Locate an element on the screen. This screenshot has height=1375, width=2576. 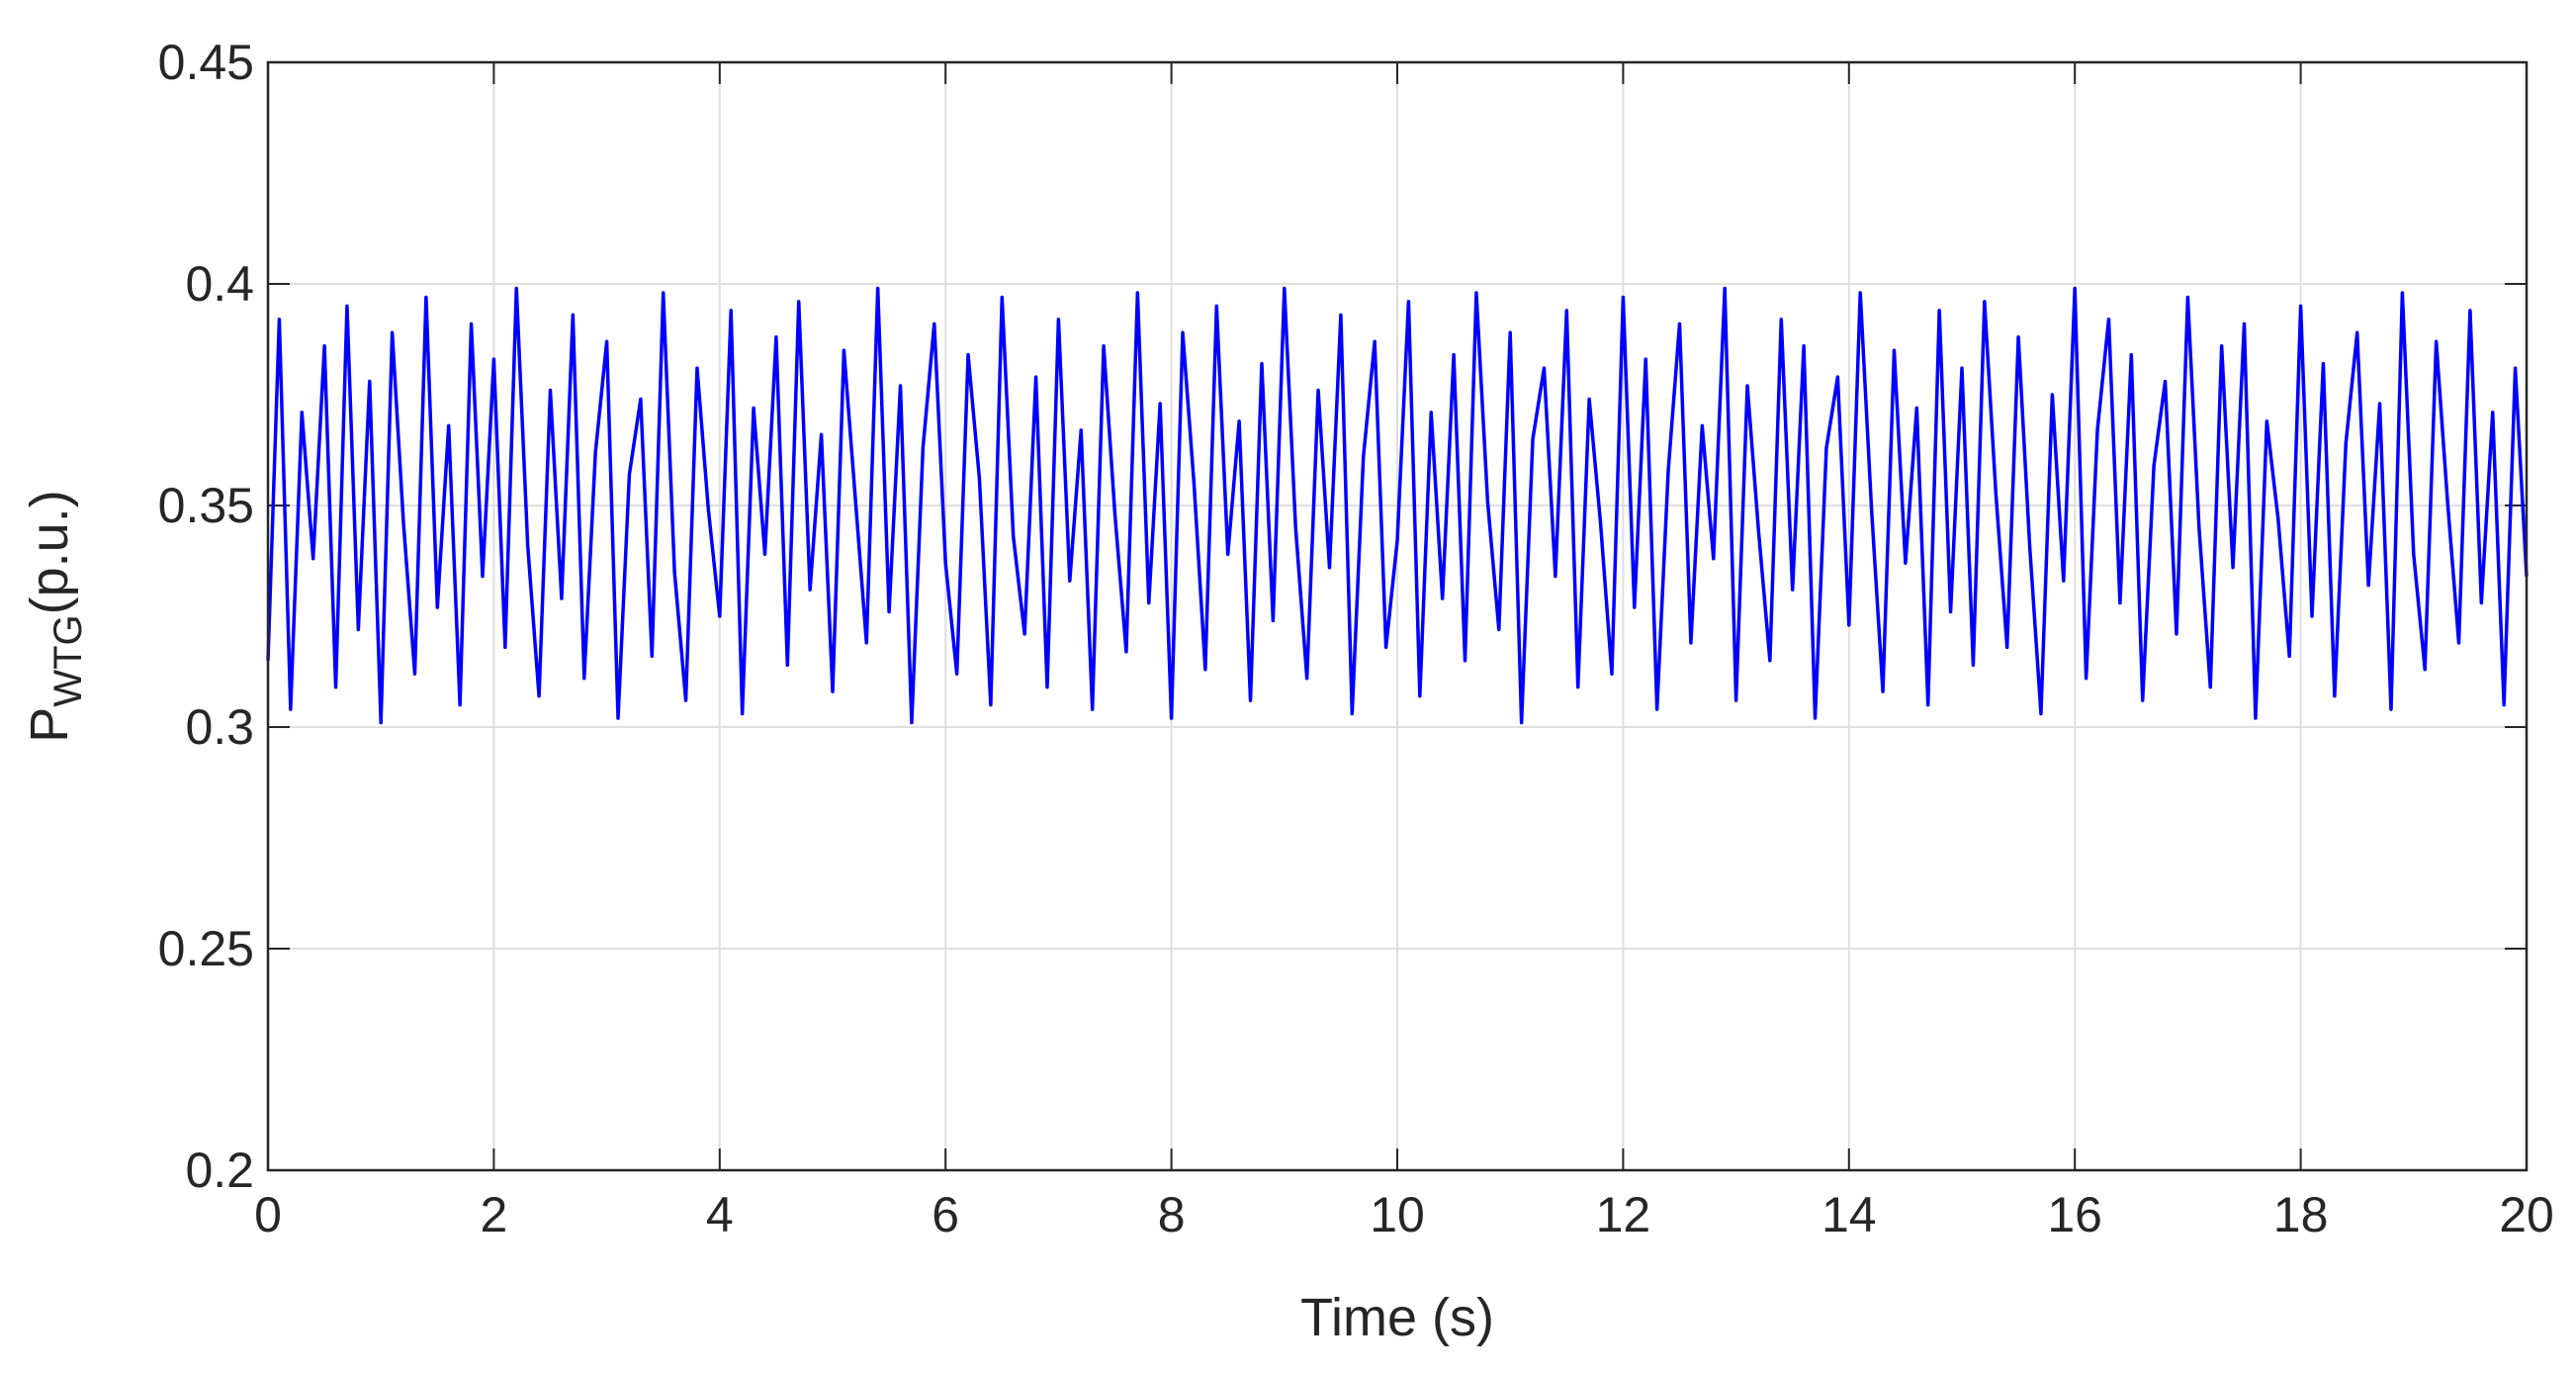
x-tick-label: 2 is located at coordinates (493, 1214).